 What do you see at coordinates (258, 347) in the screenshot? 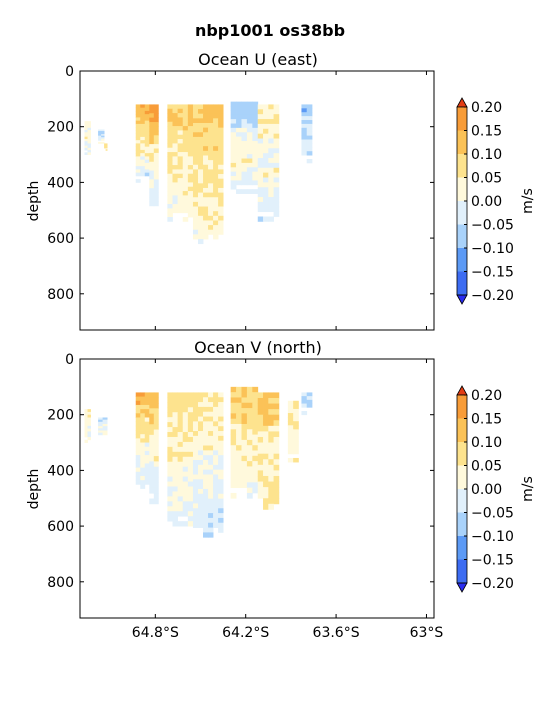
I see `panel-title: Ocean V (north)` at bounding box center [258, 347].